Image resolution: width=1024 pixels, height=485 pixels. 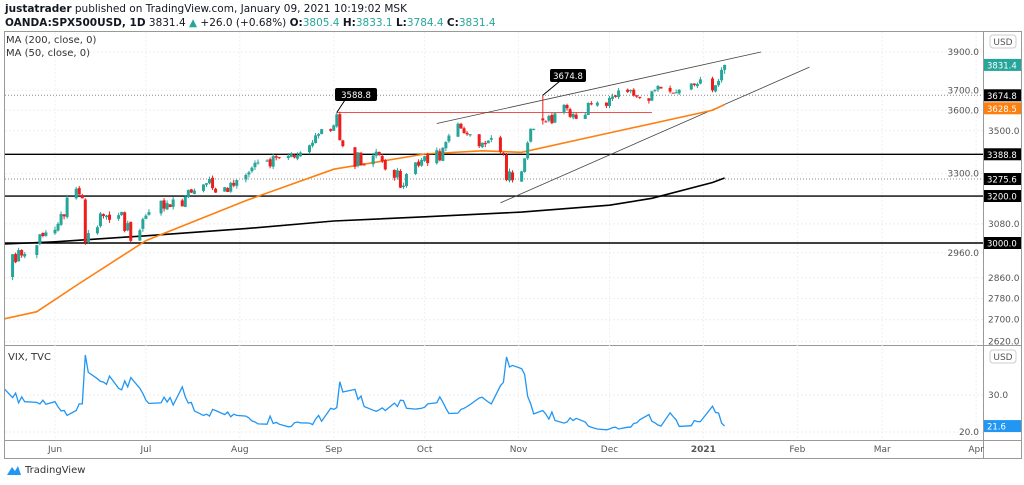 I want to click on level-3000.0-badge-label: 3000.0, so click(x=1002, y=245).